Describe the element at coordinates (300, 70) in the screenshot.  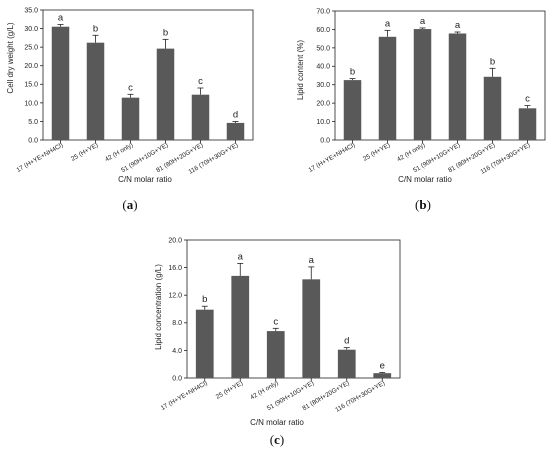
I see `panel-b-ylabel: Lipid content (%)` at that location.